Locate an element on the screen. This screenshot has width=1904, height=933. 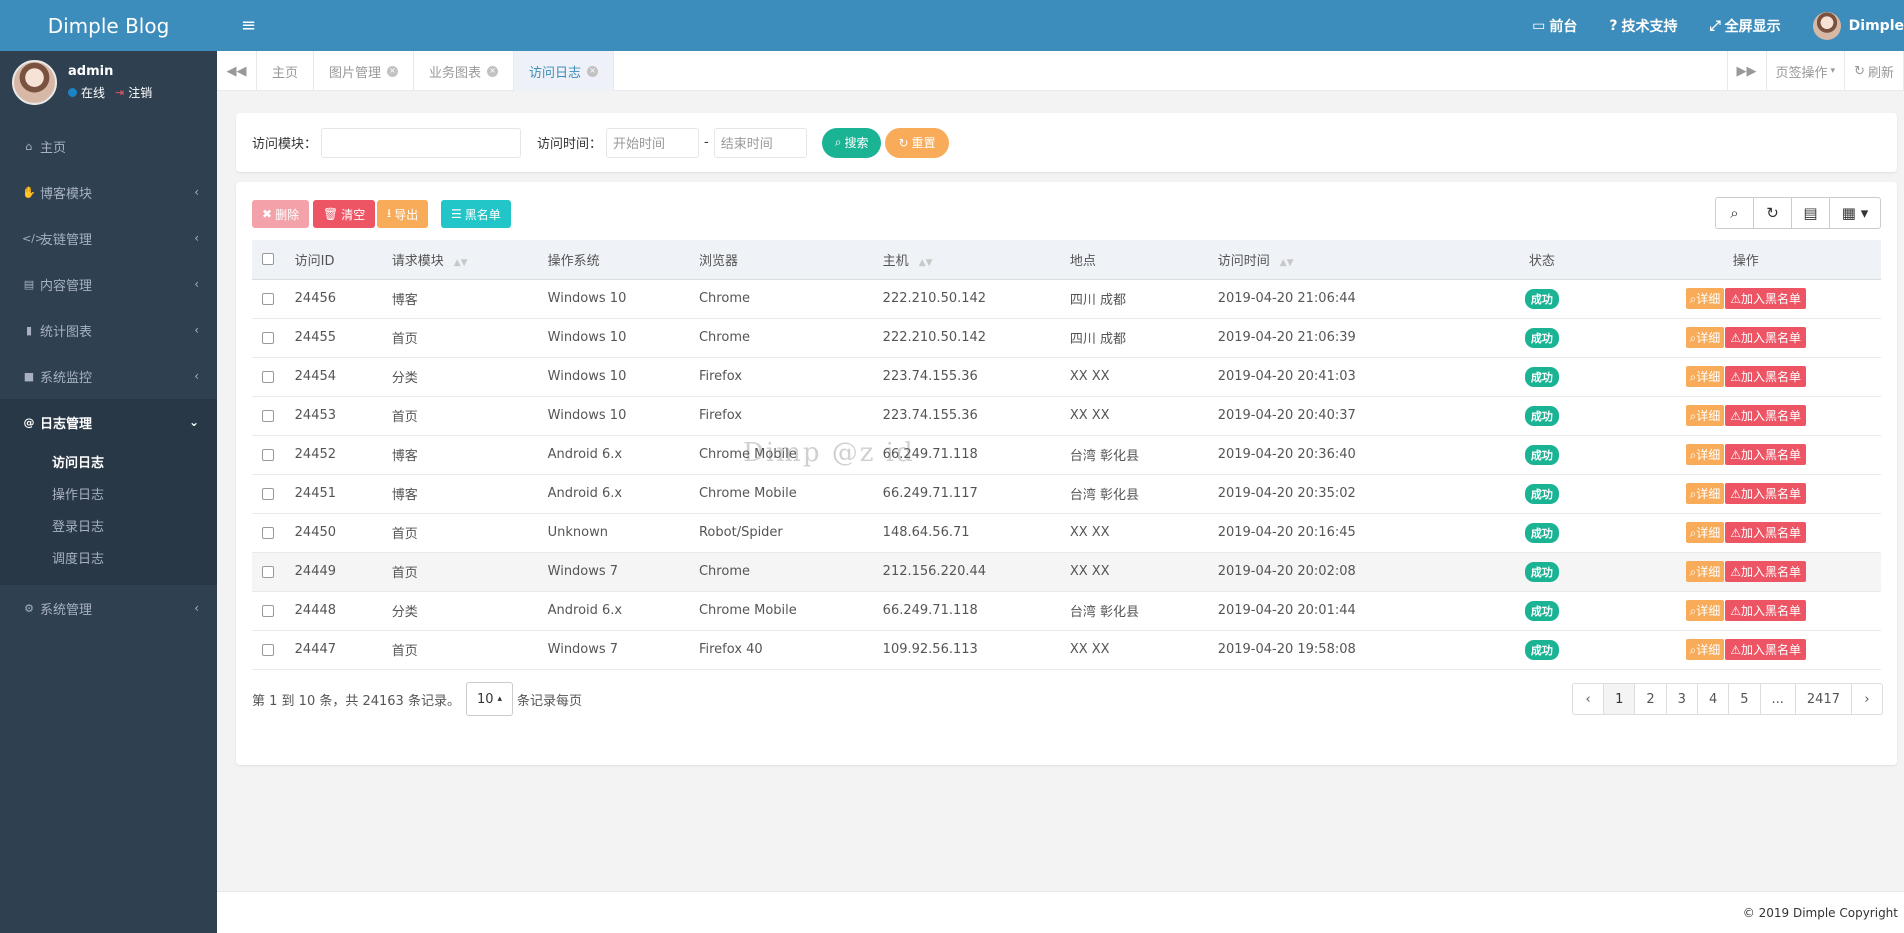
sidebar-subitem: 访问日志 is located at coordinates (78, 463).